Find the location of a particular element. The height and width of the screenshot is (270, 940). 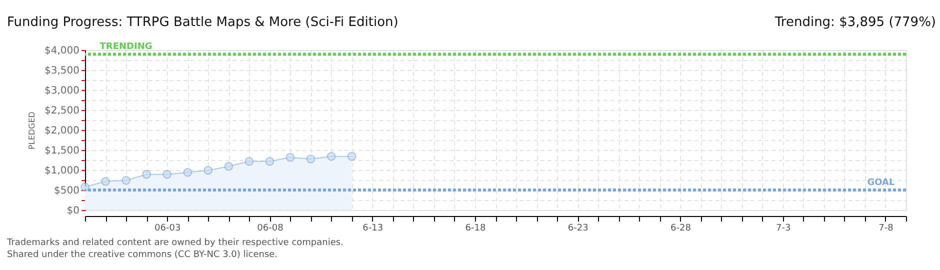

x-tick-label: 06-03 is located at coordinates (167, 229).